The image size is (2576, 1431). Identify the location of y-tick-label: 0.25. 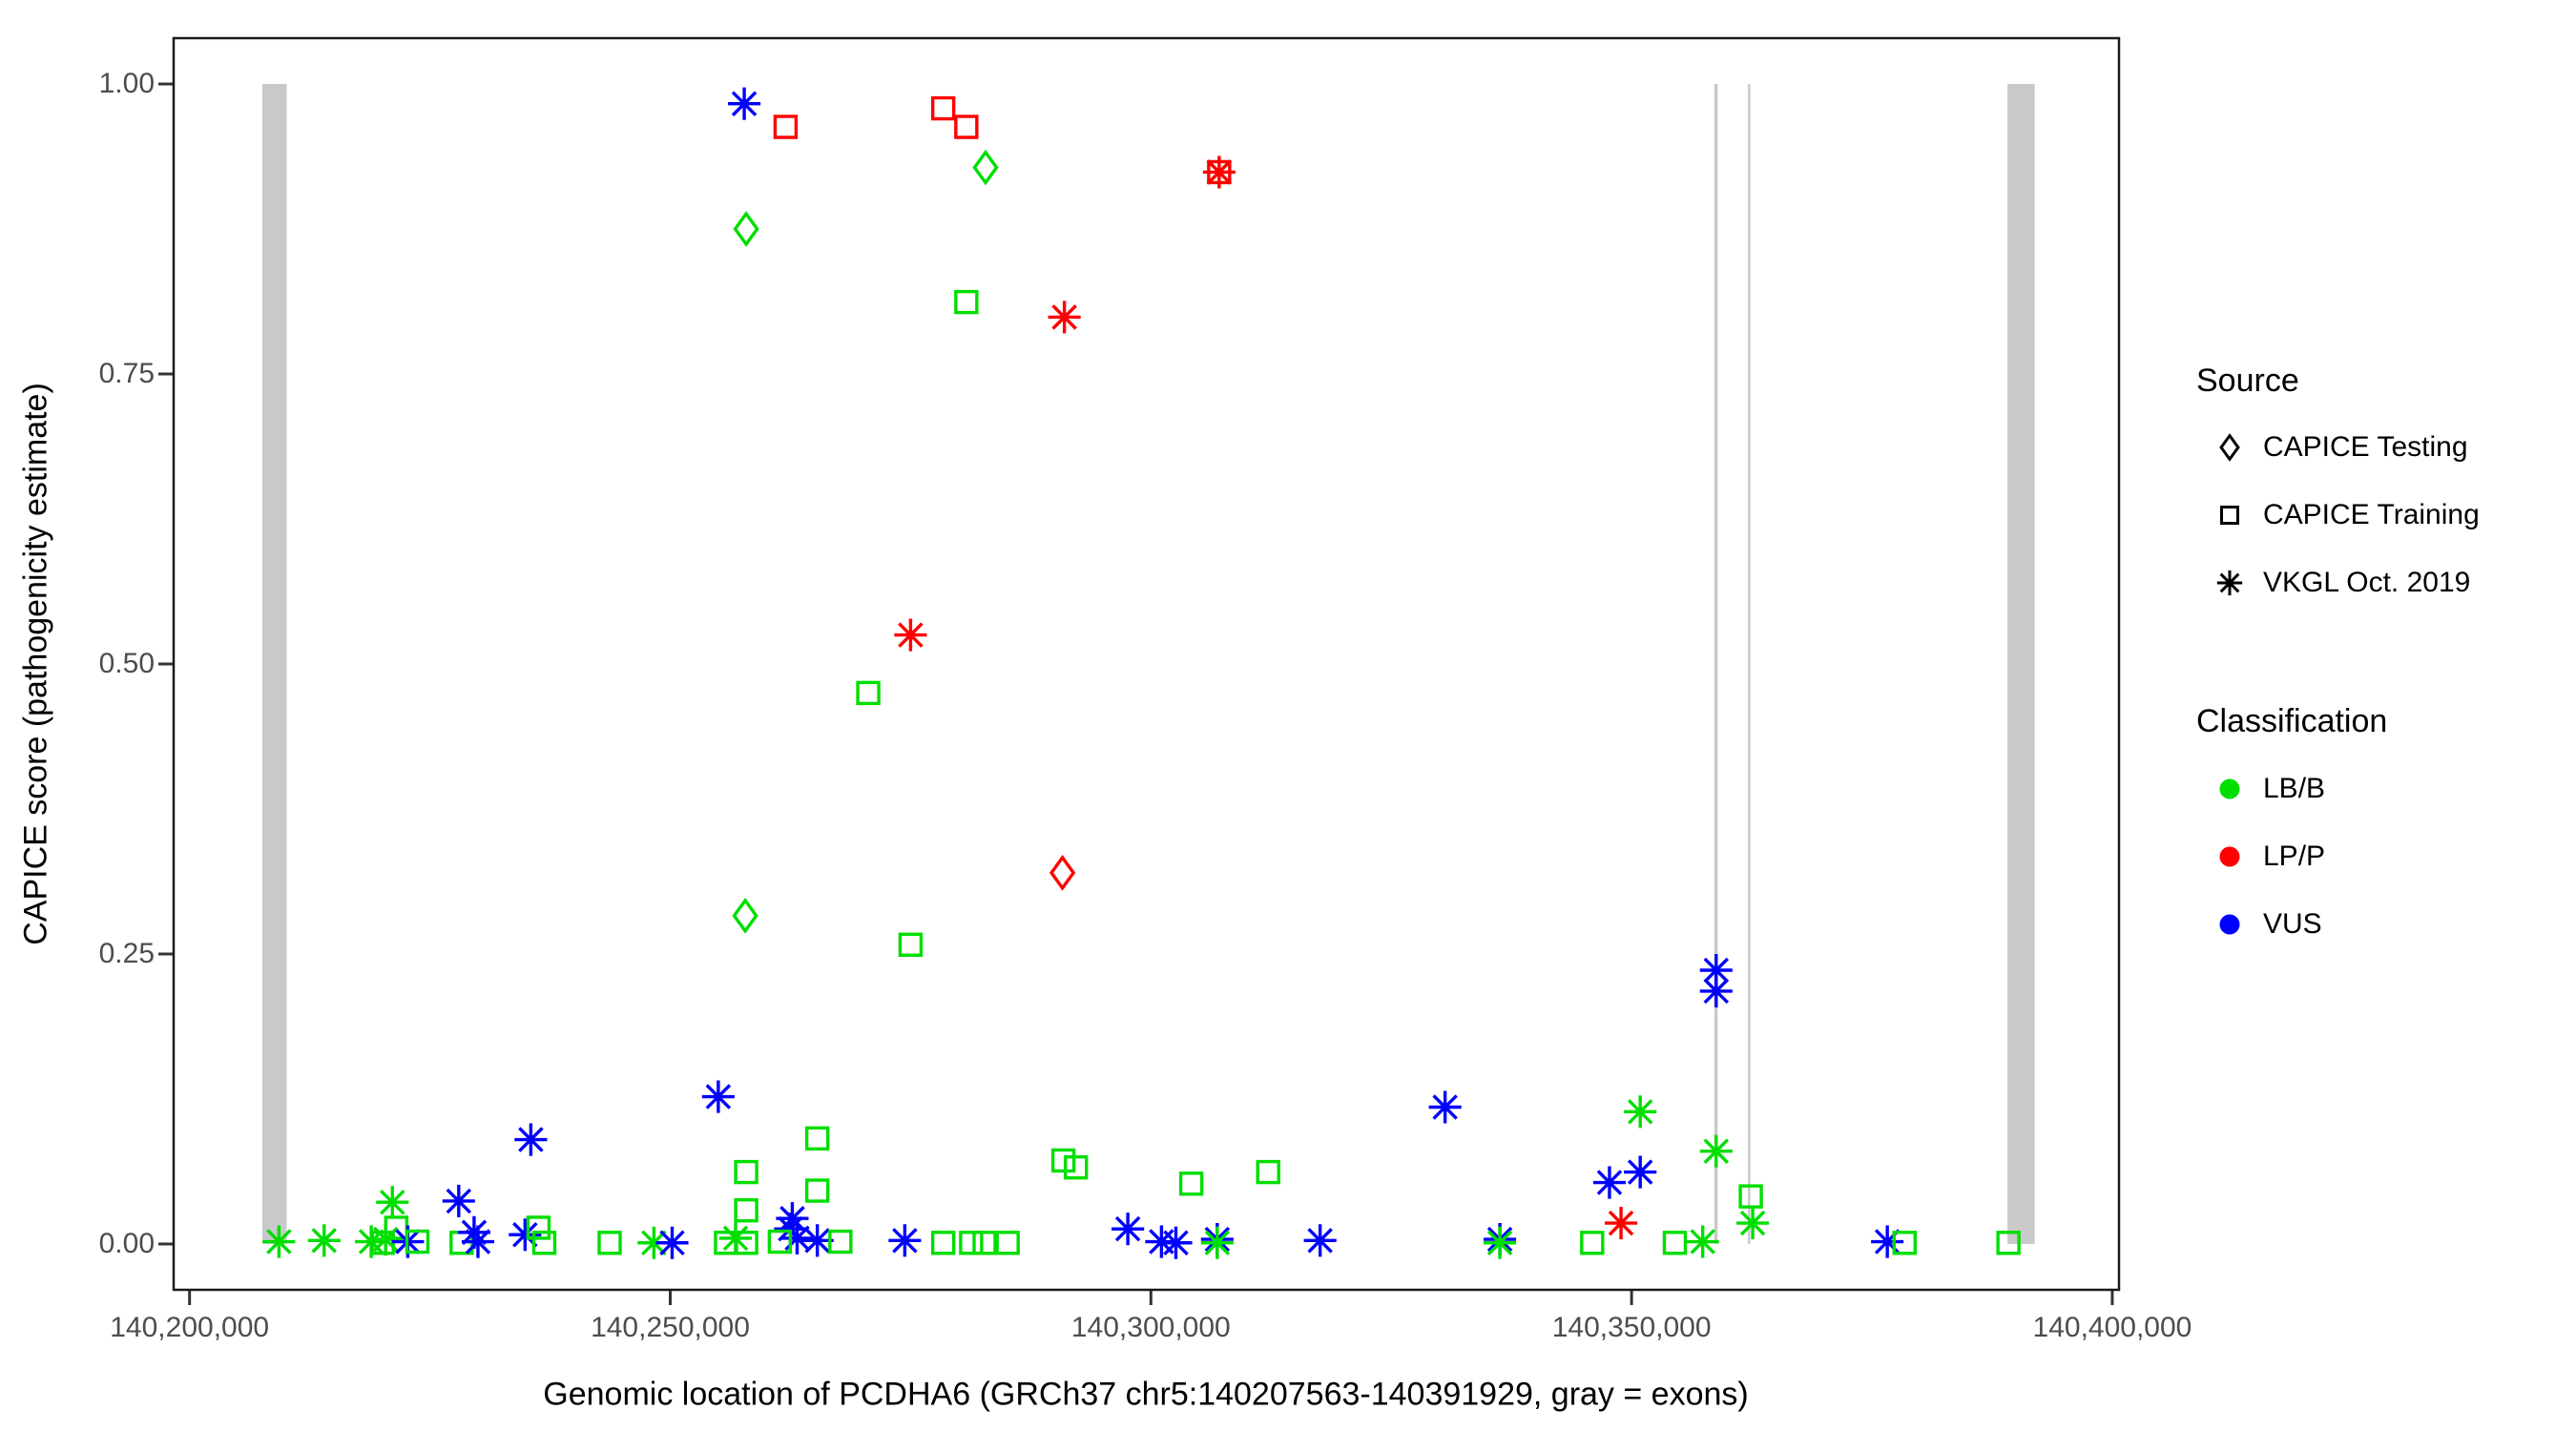
(126, 953).